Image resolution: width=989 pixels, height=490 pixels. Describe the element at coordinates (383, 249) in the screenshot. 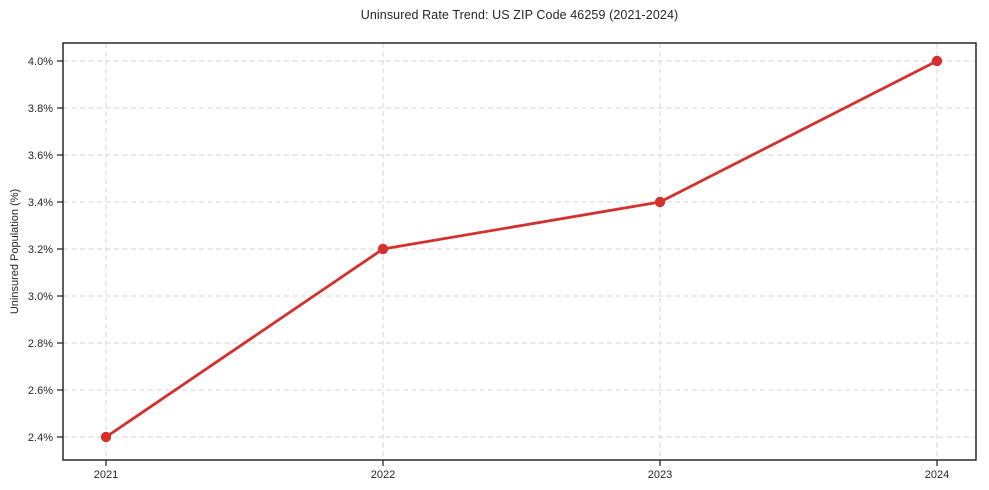

I see `data-point-2022` at that location.